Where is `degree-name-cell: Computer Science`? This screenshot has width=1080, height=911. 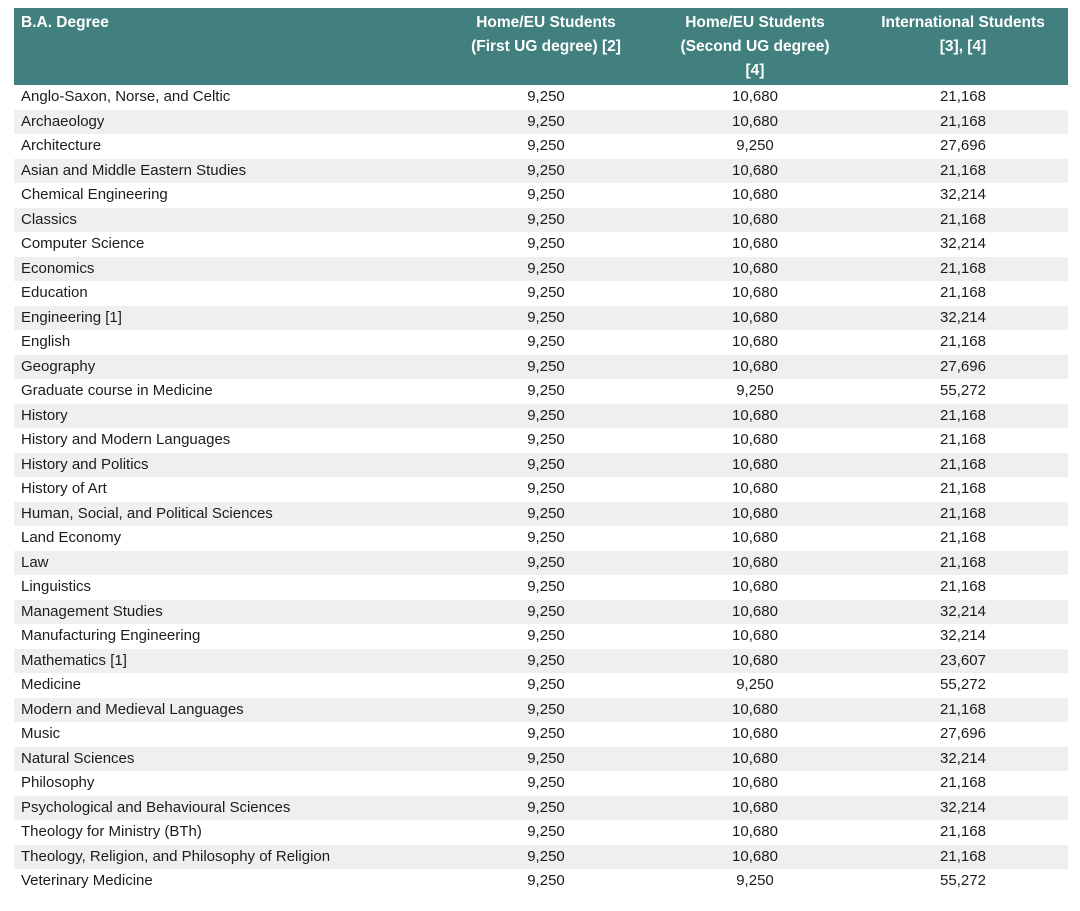
degree-name-cell: Computer Science is located at coordinates (83, 243).